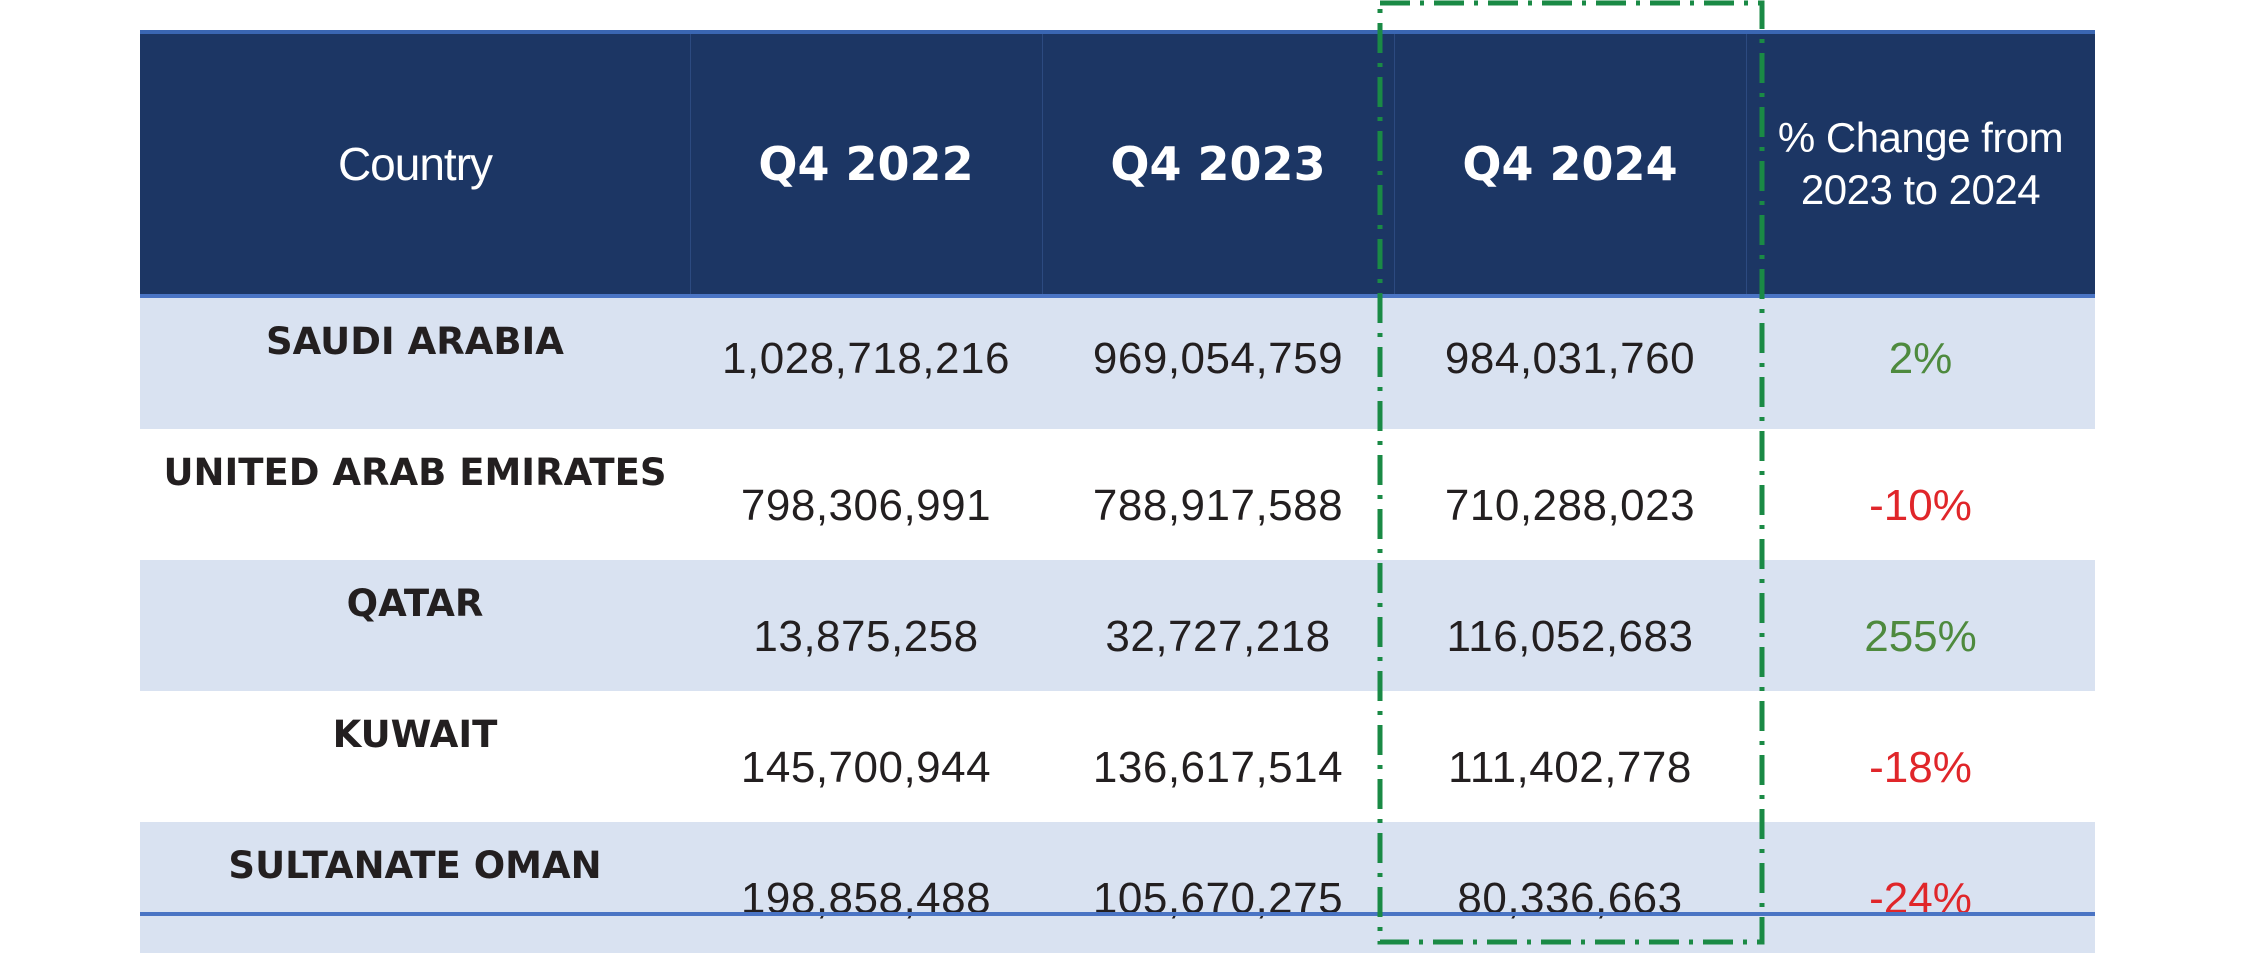 The height and width of the screenshot is (970, 2250). What do you see at coordinates (866, 767) in the screenshot?
I see `cell-q4-2022: 145,700,944` at bounding box center [866, 767].